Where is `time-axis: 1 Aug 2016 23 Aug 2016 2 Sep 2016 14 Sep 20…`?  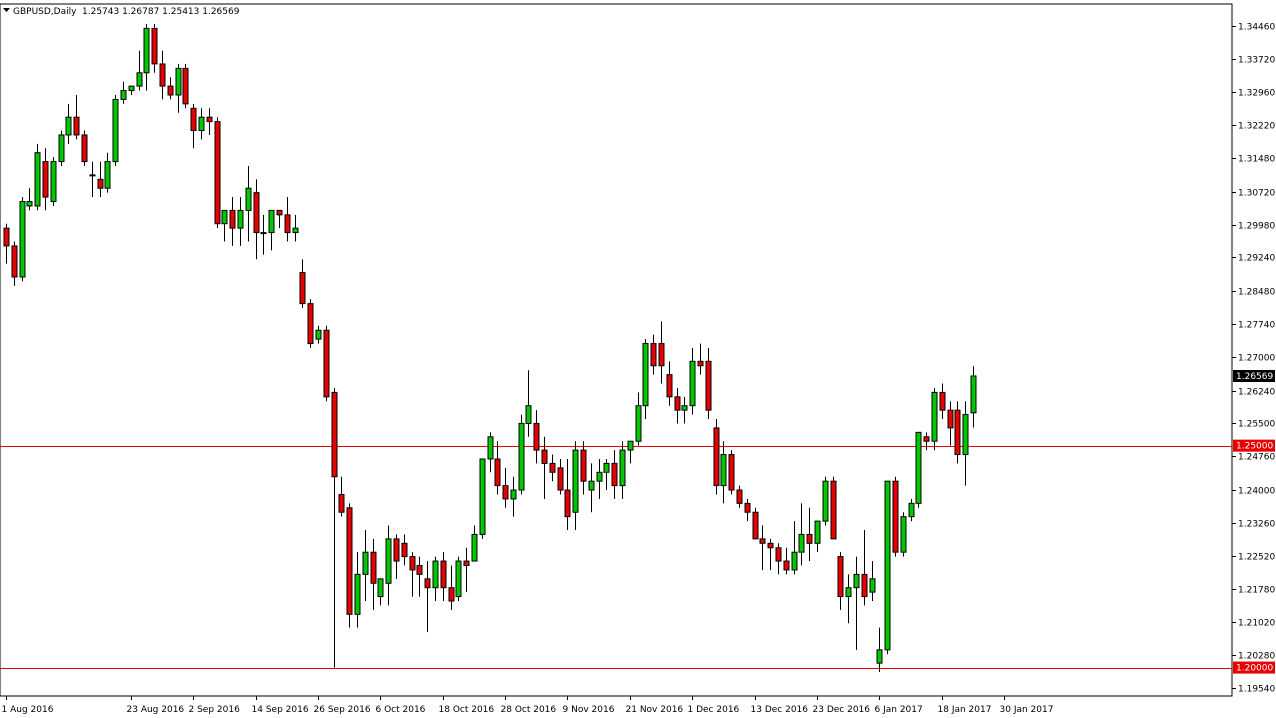
time-axis: 1 Aug 2016 23 Aug 2016 2 Sep 2016 14 Sep 20… is located at coordinates (528, 705).